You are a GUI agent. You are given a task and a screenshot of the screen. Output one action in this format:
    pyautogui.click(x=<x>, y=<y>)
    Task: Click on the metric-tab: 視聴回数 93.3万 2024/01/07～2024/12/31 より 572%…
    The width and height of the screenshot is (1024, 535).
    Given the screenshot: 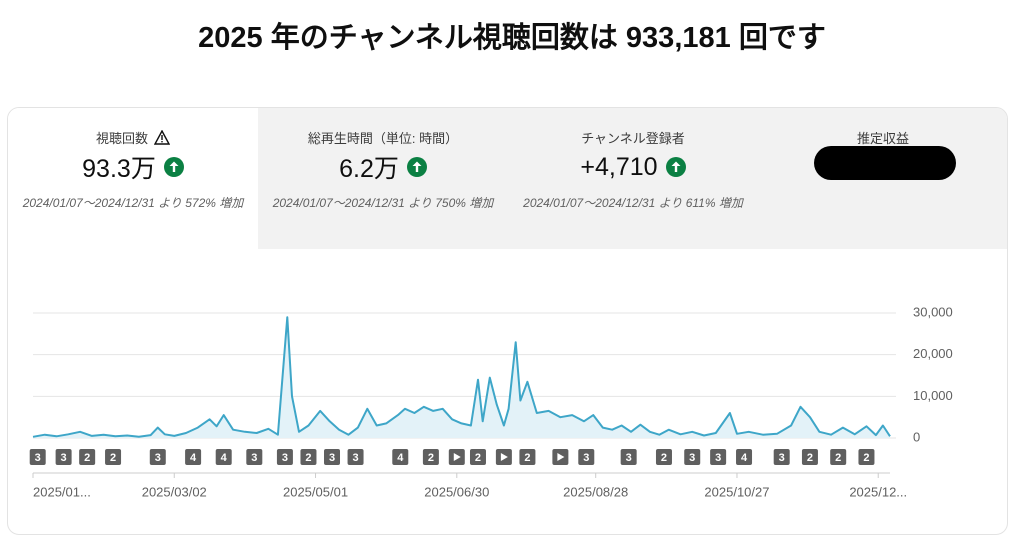 What is the action you would take?
    pyautogui.click(x=133, y=178)
    